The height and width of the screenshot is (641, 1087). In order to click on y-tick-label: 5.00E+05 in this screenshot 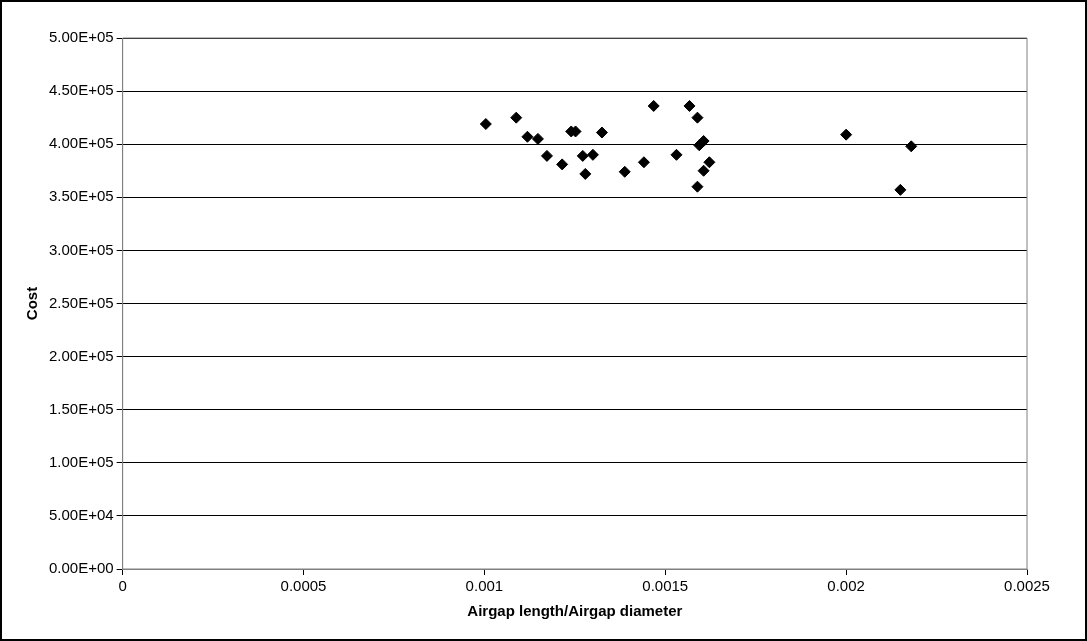, I will do `click(81, 37)`.